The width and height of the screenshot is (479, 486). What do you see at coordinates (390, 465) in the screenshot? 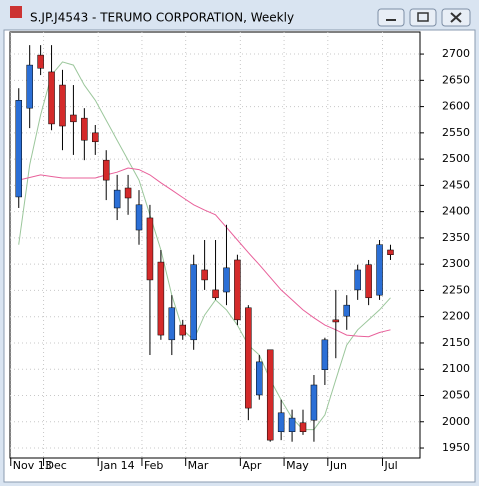
I see `x-tick-label: Jul` at bounding box center [390, 465].